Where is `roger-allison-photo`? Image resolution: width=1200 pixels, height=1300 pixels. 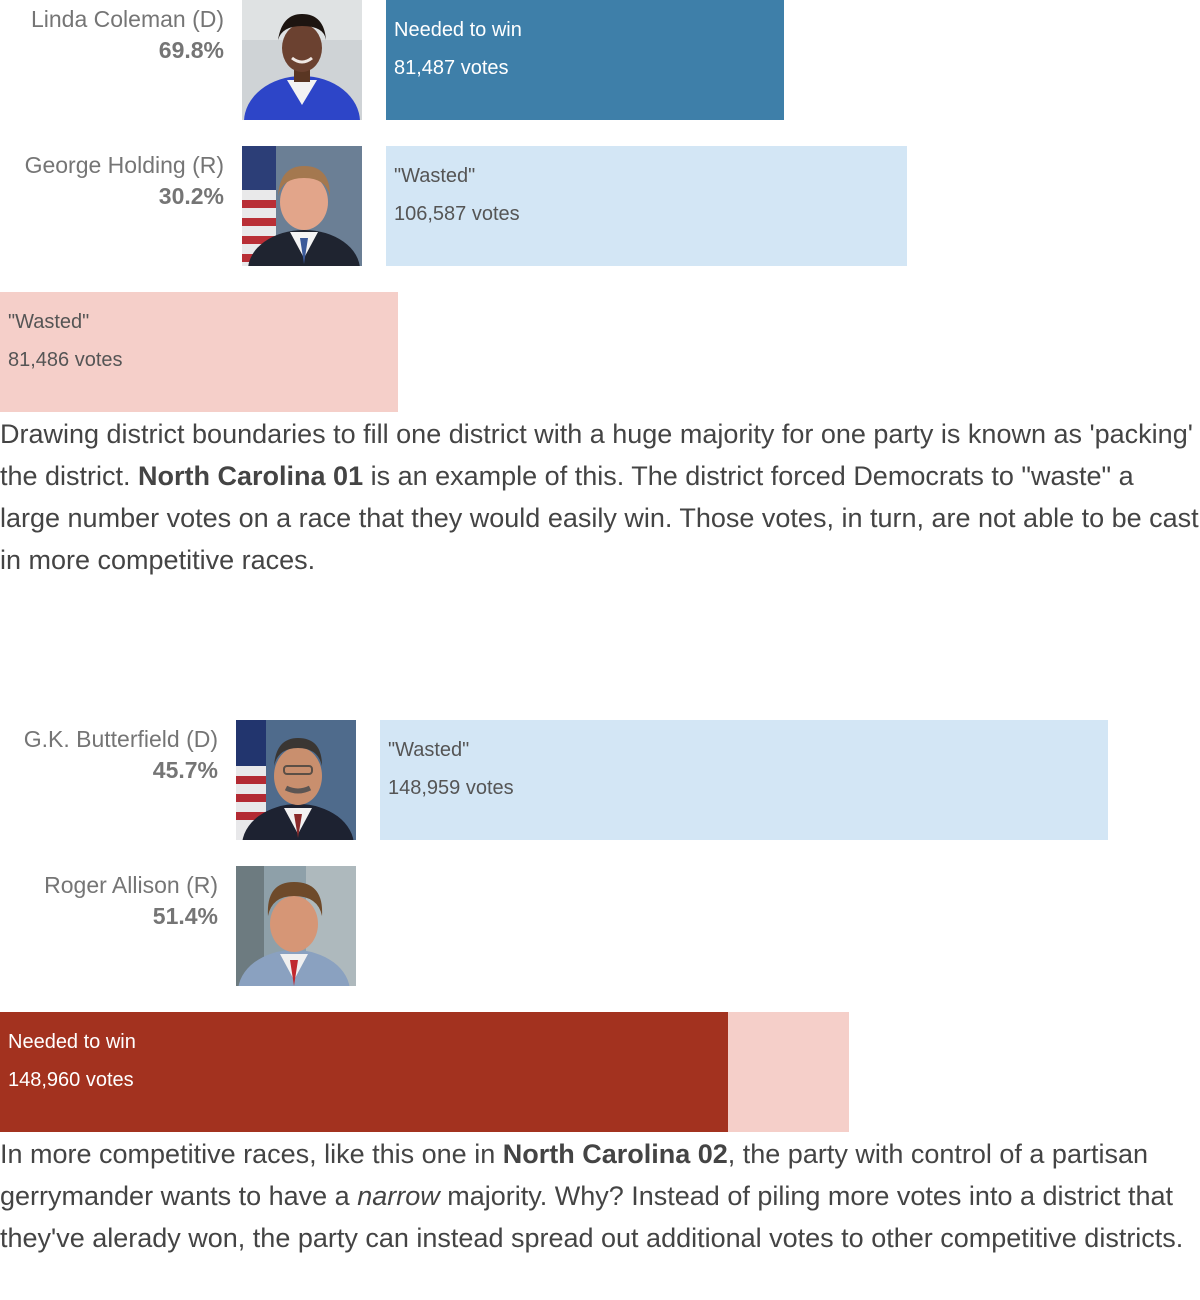 roger-allison-photo is located at coordinates (296, 926).